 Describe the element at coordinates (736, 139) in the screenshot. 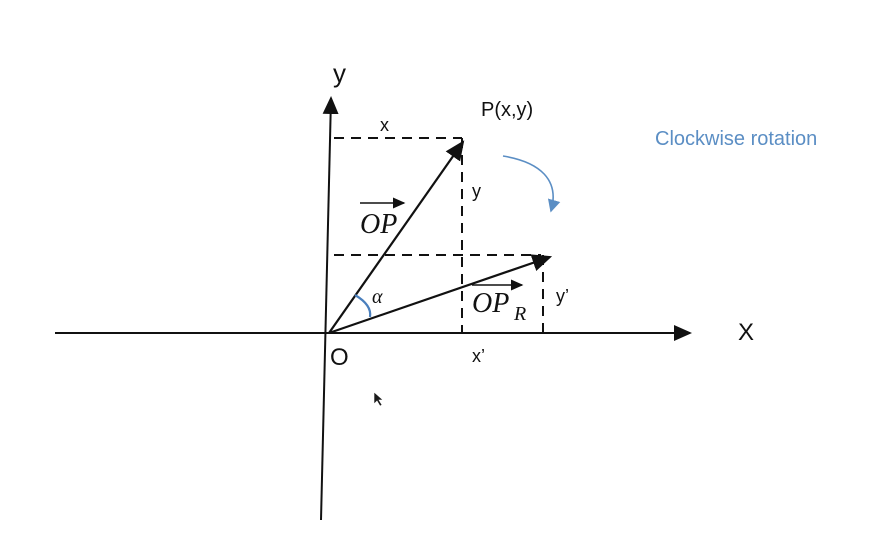

I see `clockwise-rotation-note: Clockwise rotation` at that location.